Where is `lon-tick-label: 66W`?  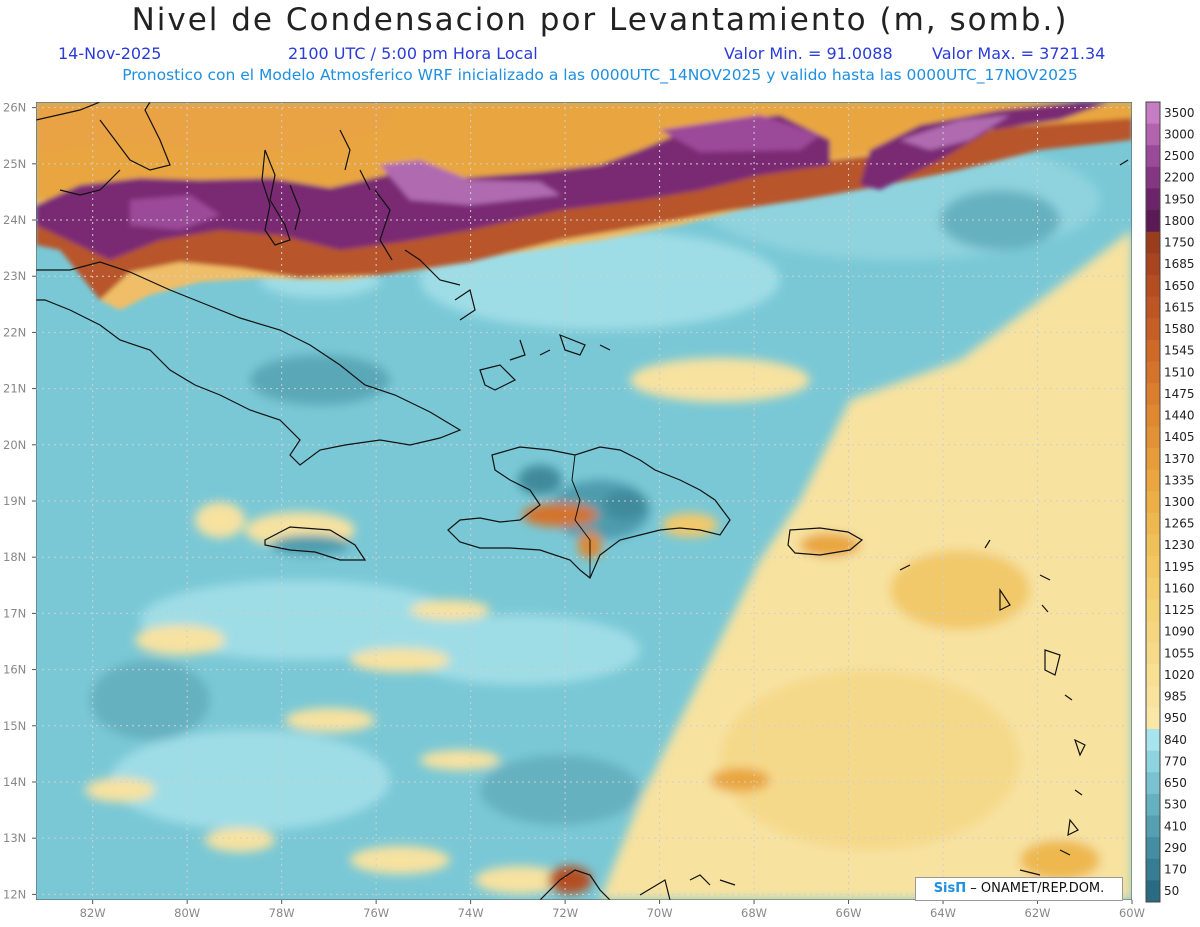
lon-tick-label: 66W is located at coordinates (849, 913).